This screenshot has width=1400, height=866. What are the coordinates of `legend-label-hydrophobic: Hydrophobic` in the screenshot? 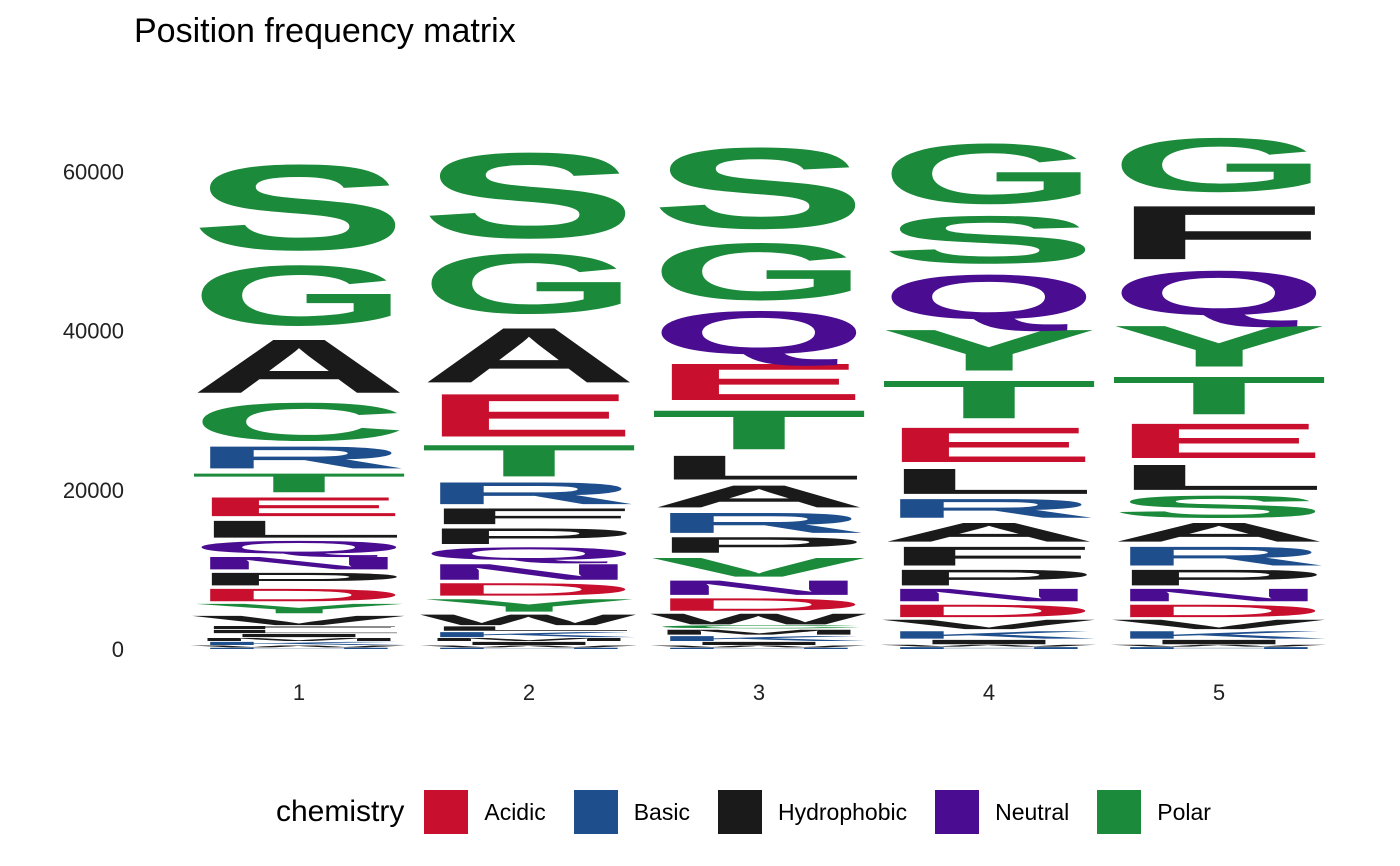 It's located at (842, 811).